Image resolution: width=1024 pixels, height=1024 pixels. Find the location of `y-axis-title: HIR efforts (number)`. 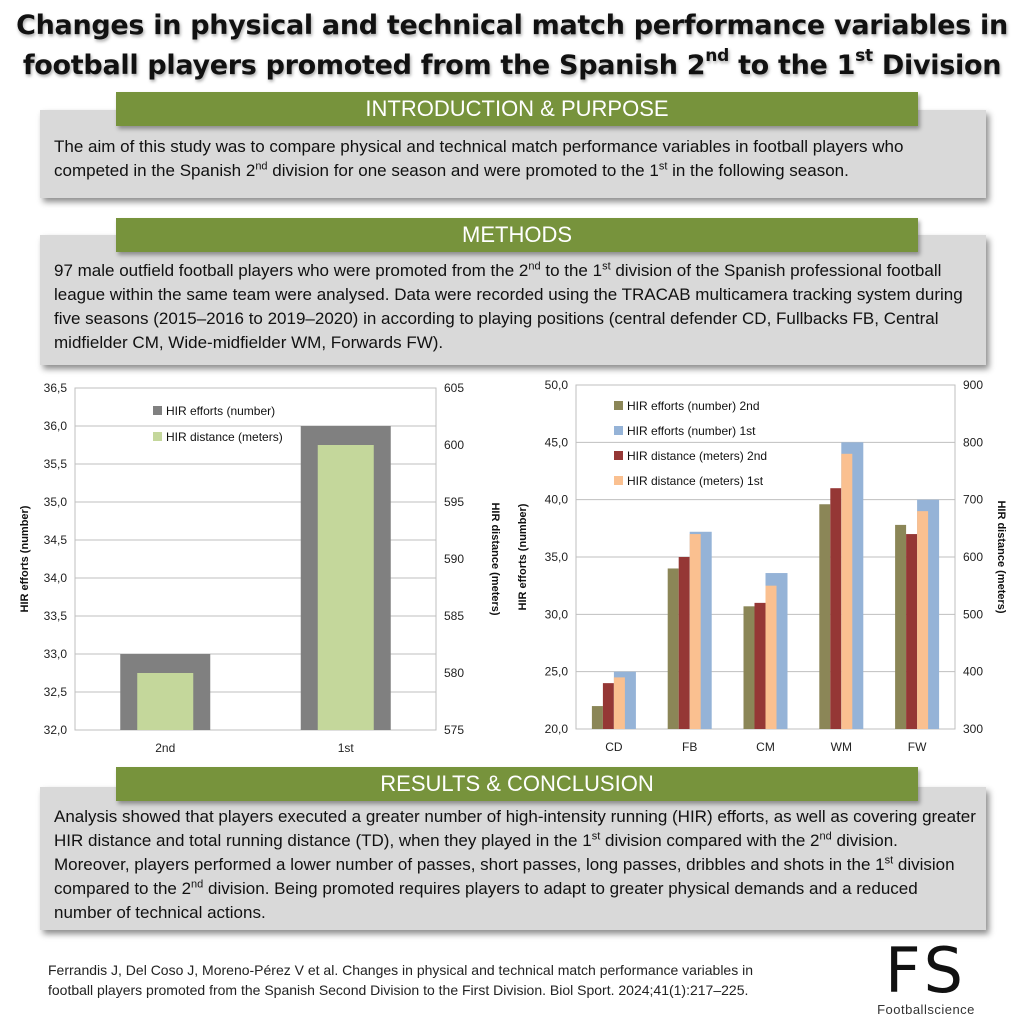

y-axis-title: HIR efforts (number) is located at coordinates (25, 558).